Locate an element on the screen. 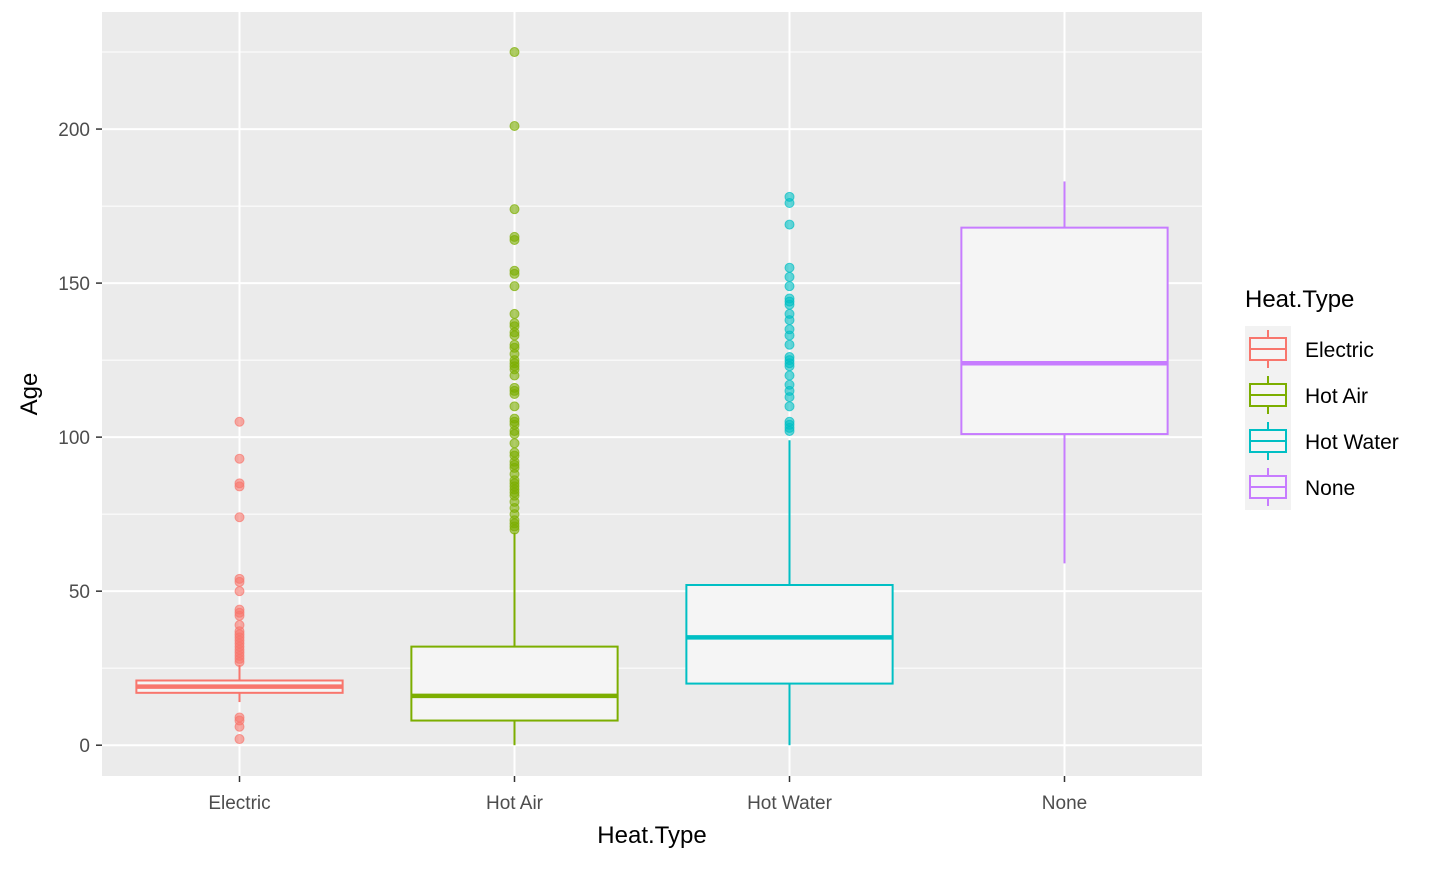 The image size is (1440, 869). x-axis-title: Heat.Type is located at coordinates (651, 835).